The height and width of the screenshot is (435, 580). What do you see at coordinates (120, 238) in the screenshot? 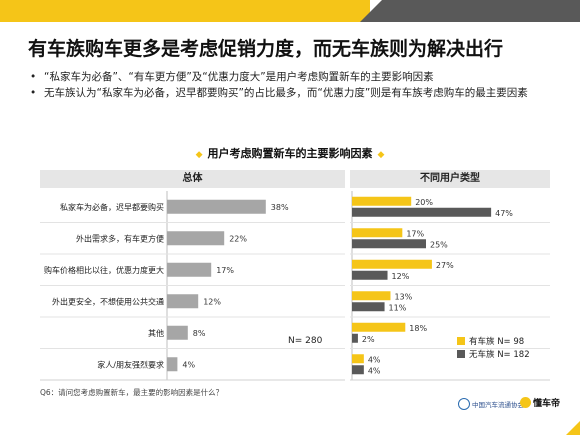
I see `category-label: 外出需求多，有车更方便` at bounding box center [120, 238].